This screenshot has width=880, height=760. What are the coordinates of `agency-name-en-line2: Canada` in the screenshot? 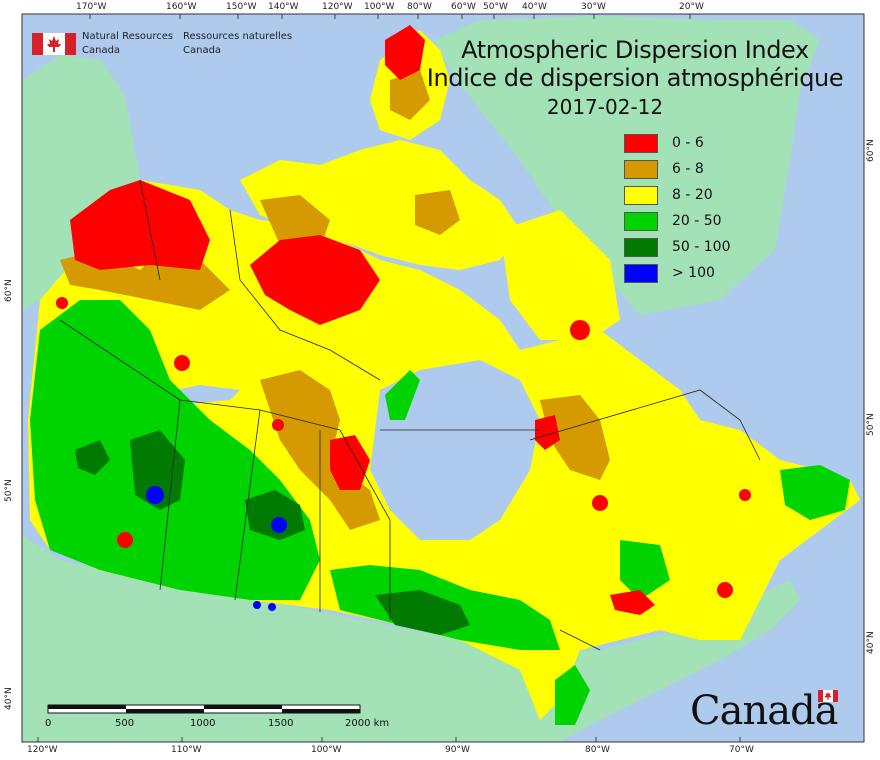 It's located at (101, 50).